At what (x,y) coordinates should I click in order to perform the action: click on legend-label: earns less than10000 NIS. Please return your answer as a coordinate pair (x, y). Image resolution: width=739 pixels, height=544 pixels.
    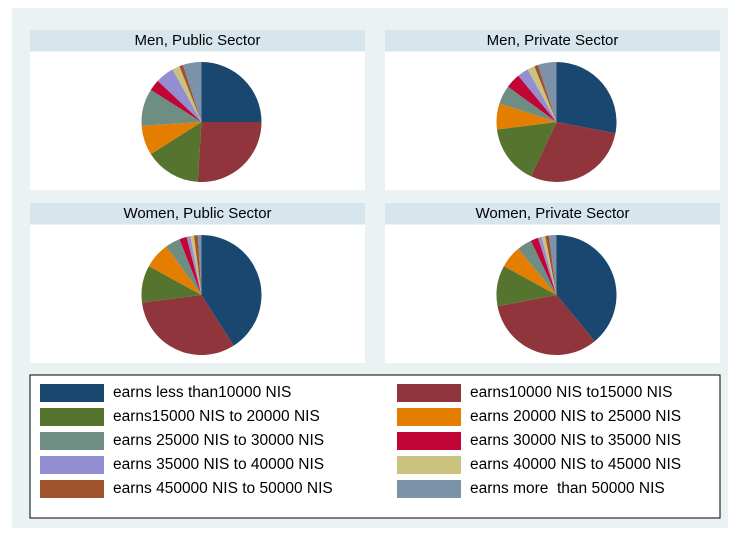
    Looking at the image, I should click on (202, 392).